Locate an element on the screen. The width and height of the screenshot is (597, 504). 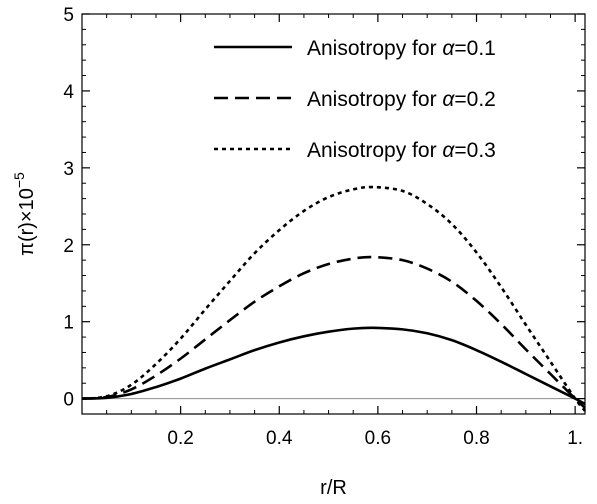
y-tick-label: 4 is located at coordinates (68, 92).